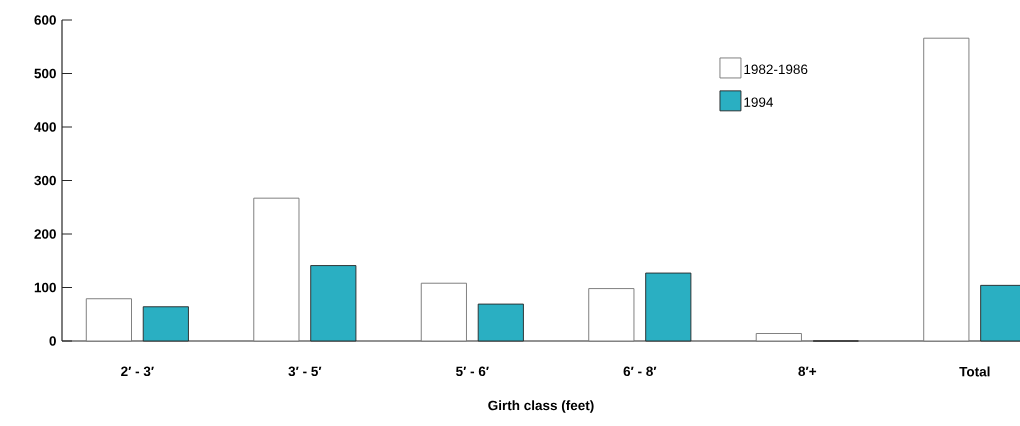 The image size is (1020, 426). I want to click on x-tick-label: 2′ - 3′, so click(137, 371).